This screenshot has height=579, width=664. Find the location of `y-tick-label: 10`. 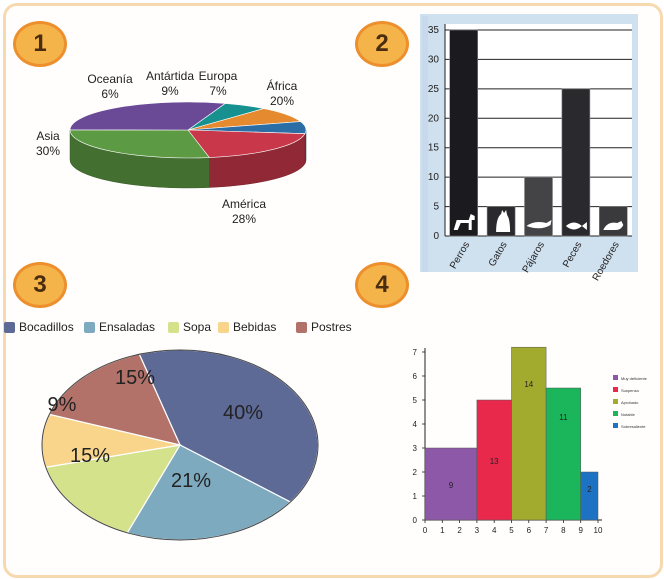

y-tick-label: 10 is located at coordinates (434, 177).